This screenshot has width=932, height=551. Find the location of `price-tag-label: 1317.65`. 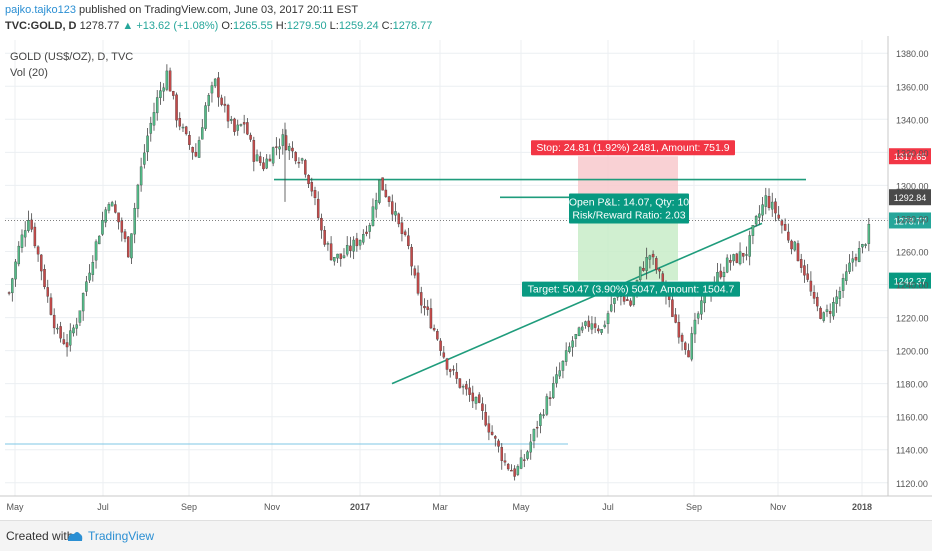

price-tag-label: 1317.65 is located at coordinates (910, 157).